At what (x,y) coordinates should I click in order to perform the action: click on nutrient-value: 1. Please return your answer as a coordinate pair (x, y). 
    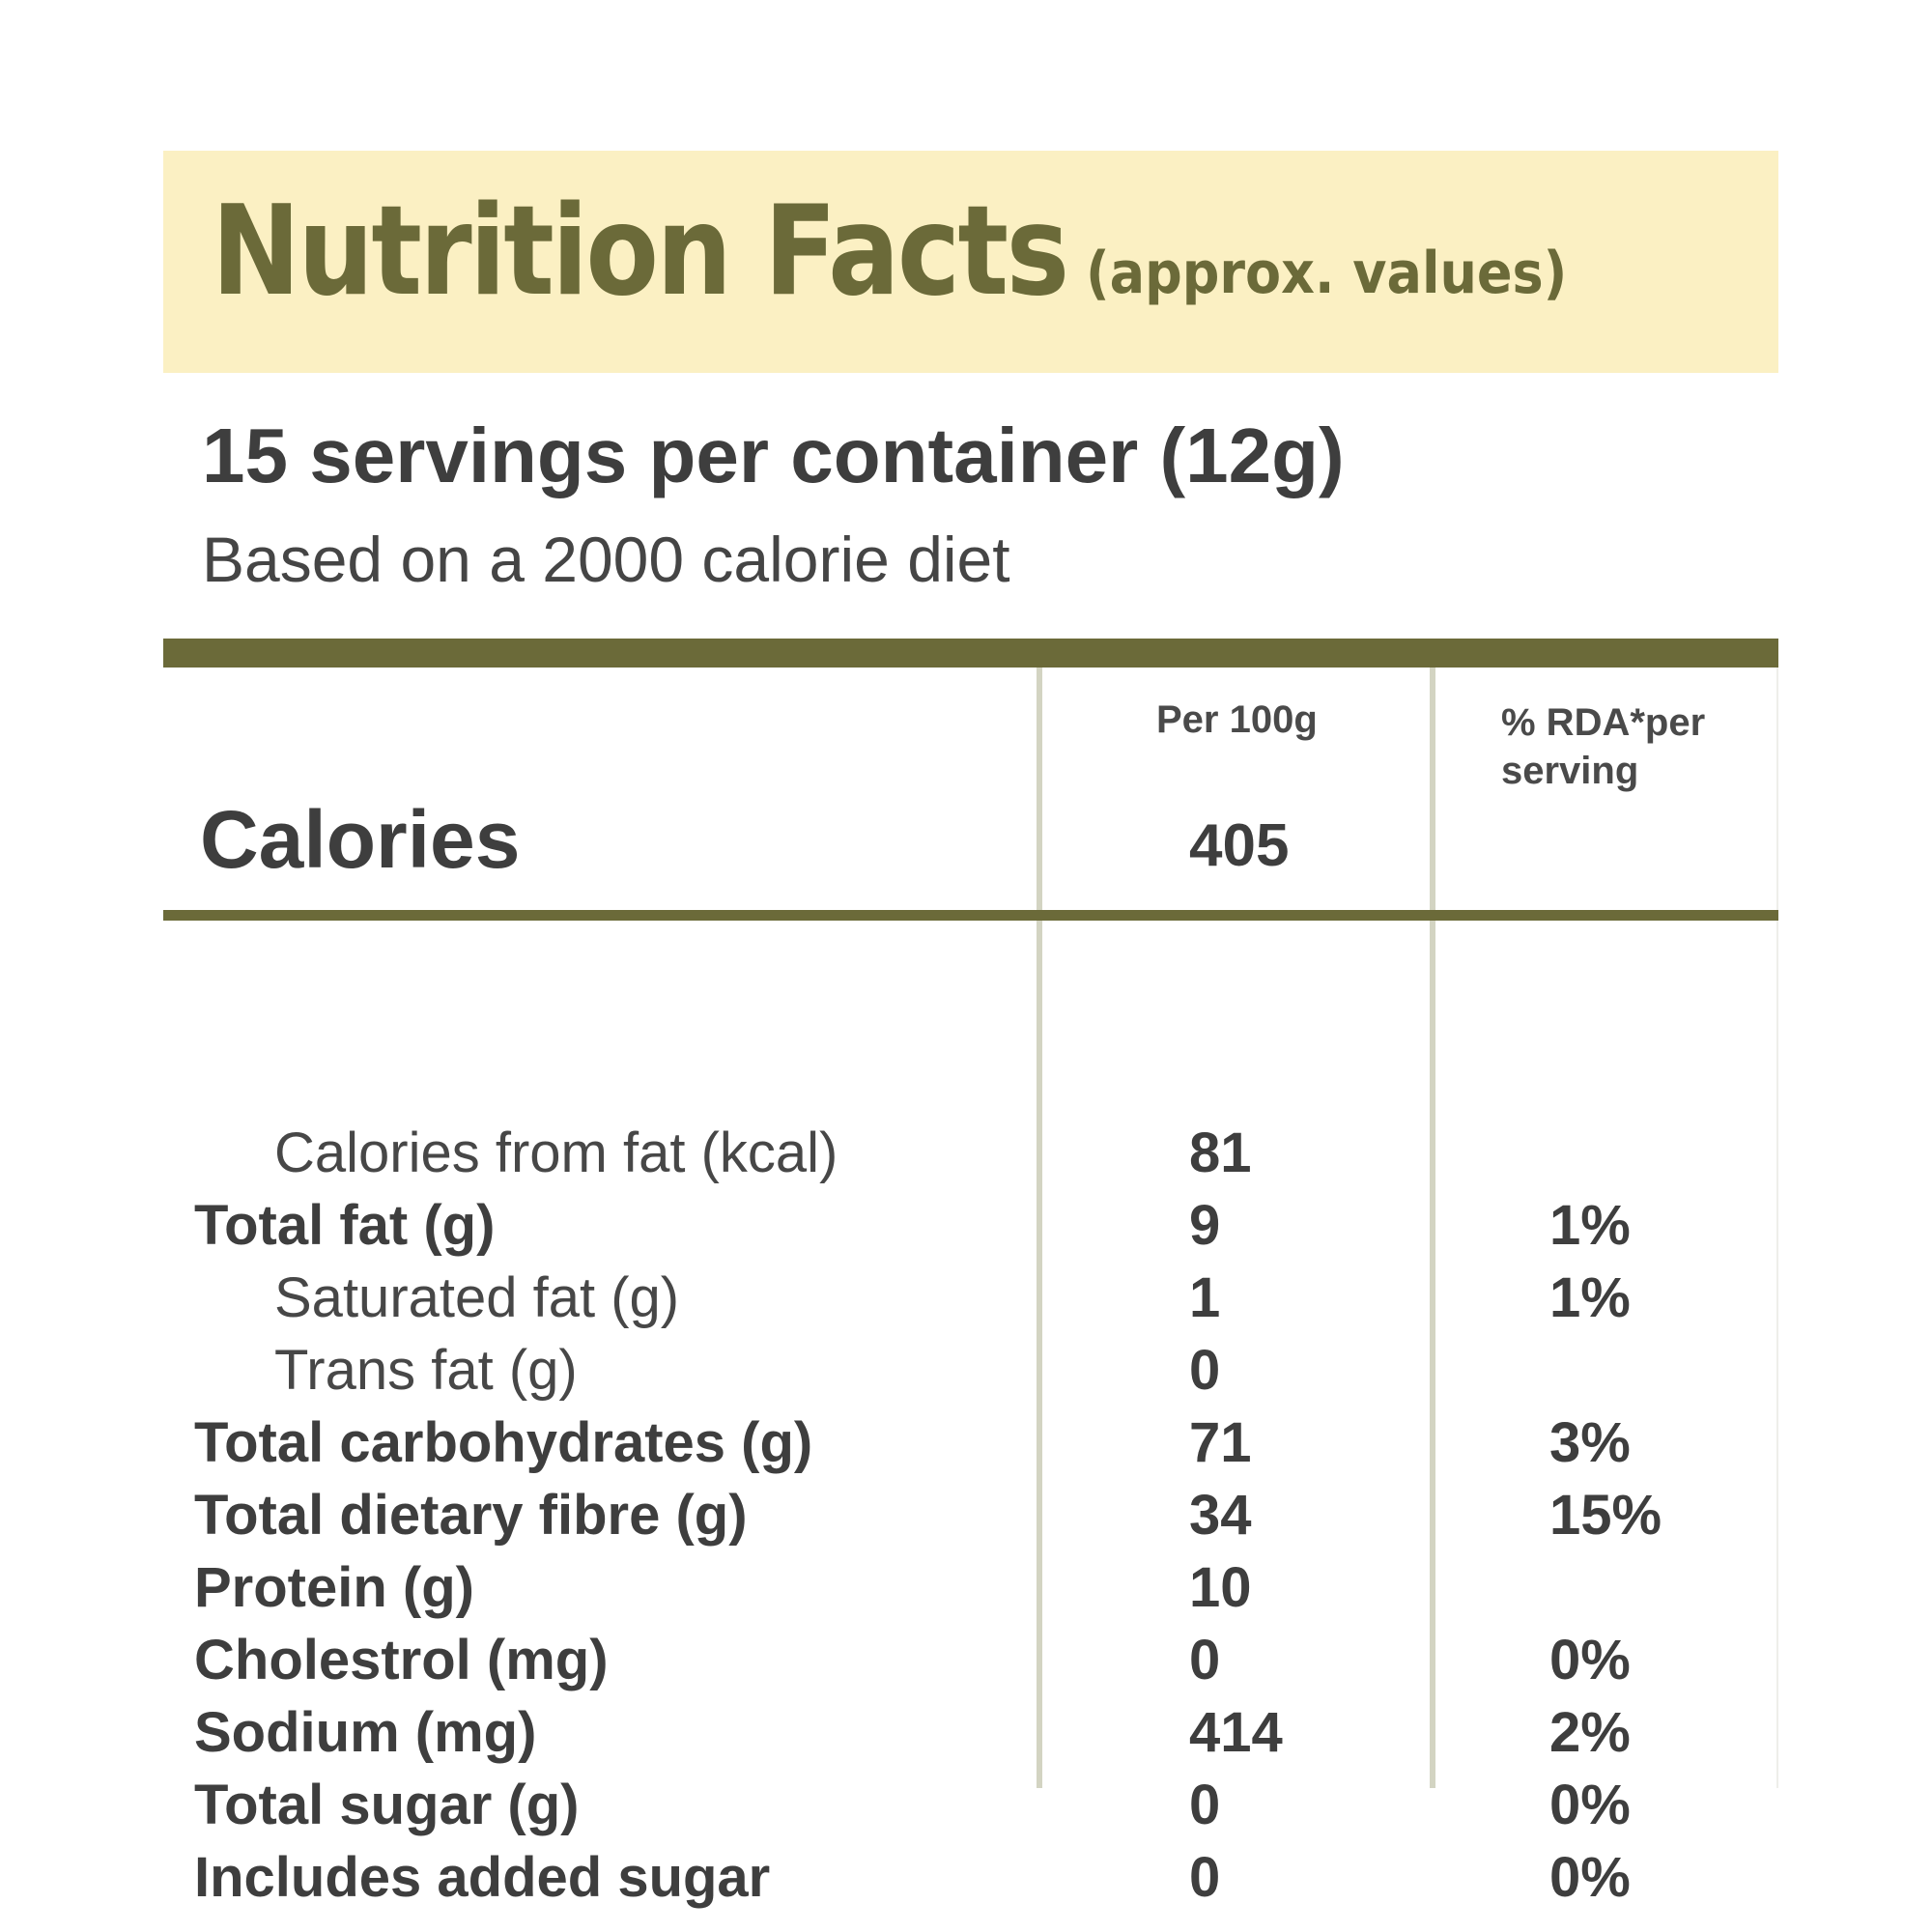
    Looking at the image, I should click on (1205, 1297).